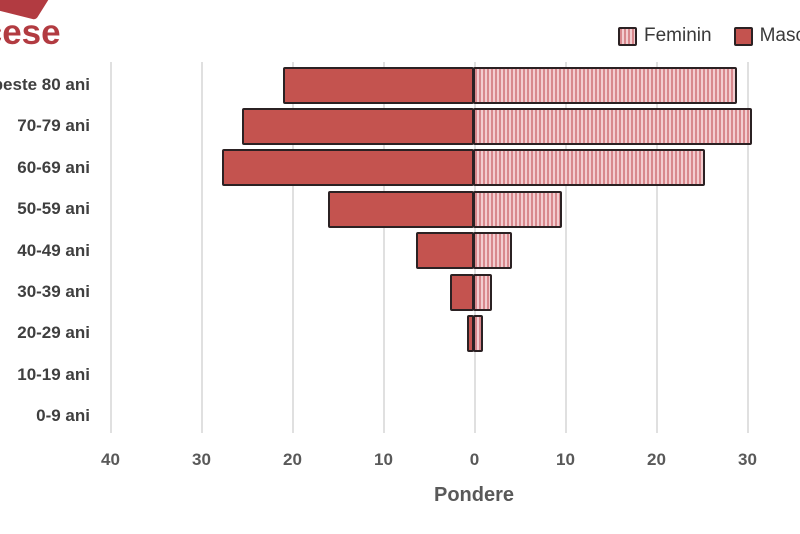 The height and width of the screenshot is (534, 800). I want to click on legend-item-feminin: Feminin, so click(665, 36).